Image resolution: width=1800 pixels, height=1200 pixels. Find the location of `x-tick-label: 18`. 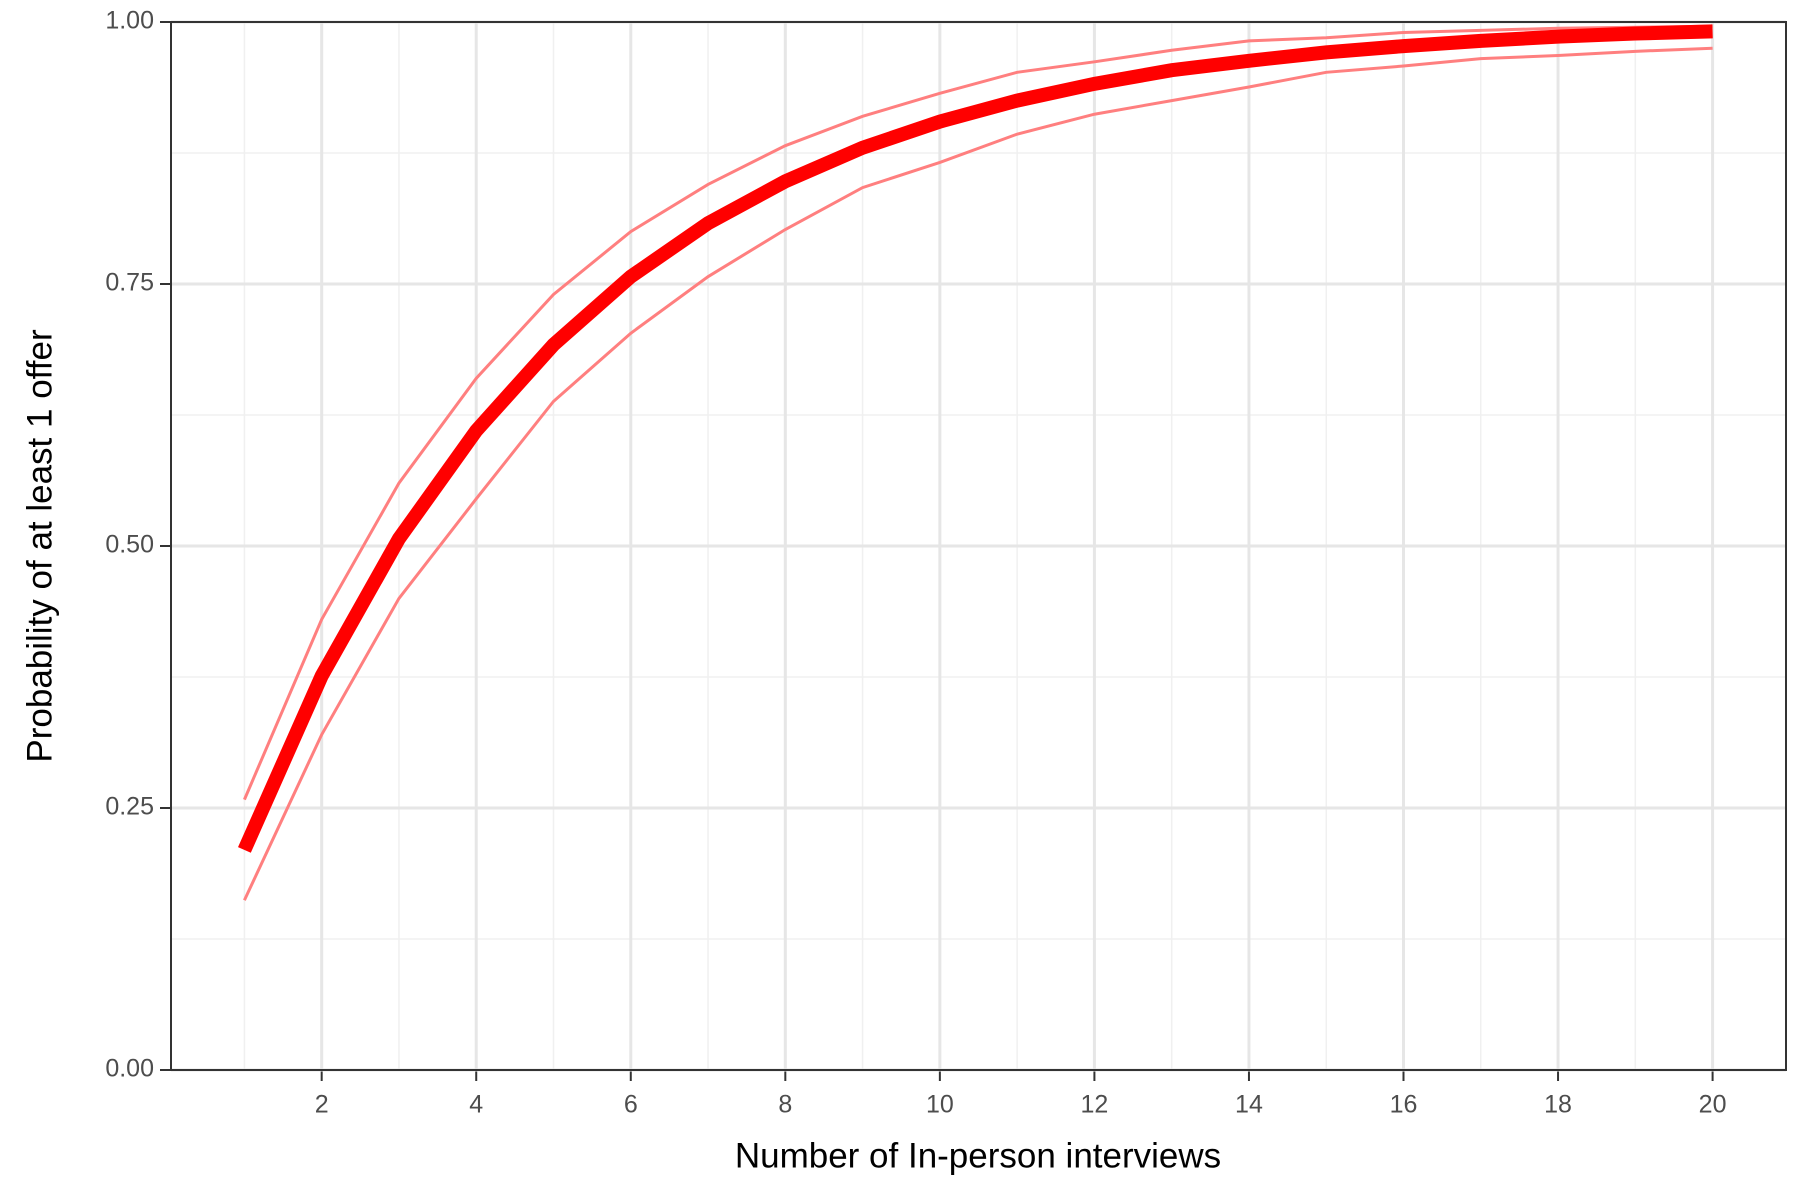

x-tick-label: 18 is located at coordinates (1558, 1105).